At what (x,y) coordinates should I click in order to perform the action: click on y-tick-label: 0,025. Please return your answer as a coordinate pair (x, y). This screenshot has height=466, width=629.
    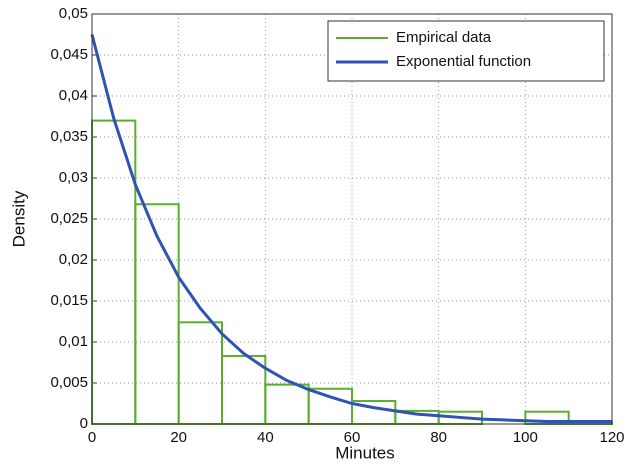
    Looking at the image, I should click on (69, 218).